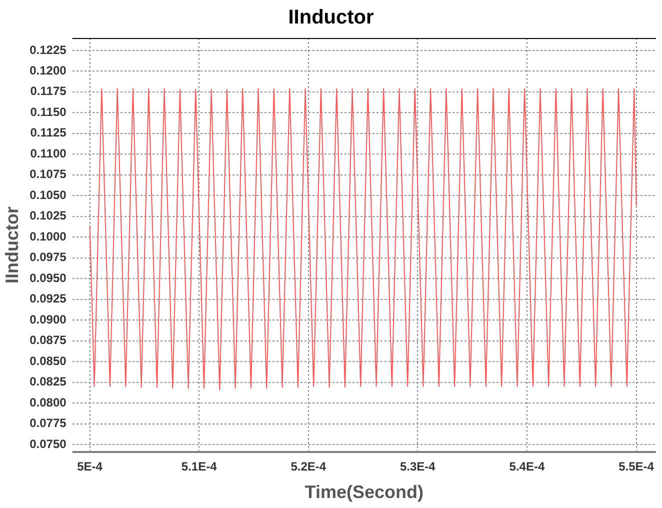 This screenshot has height=508, width=662. Describe the element at coordinates (48, 319) in the screenshot. I see `y-tick-label: 0.0900` at that location.